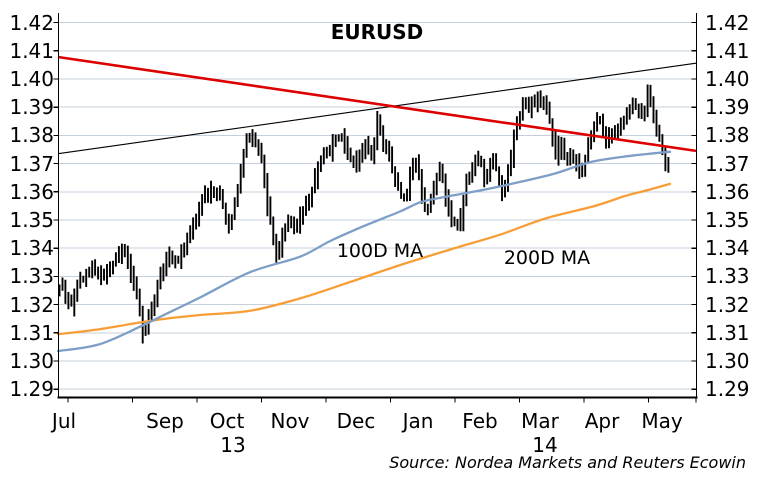 This screenshot has width=757, height=477. What do you see at coordinates (727, 248) in the screenshot?
I see `y-axis-label-right: 1.34` at bounding box center [727, 248].